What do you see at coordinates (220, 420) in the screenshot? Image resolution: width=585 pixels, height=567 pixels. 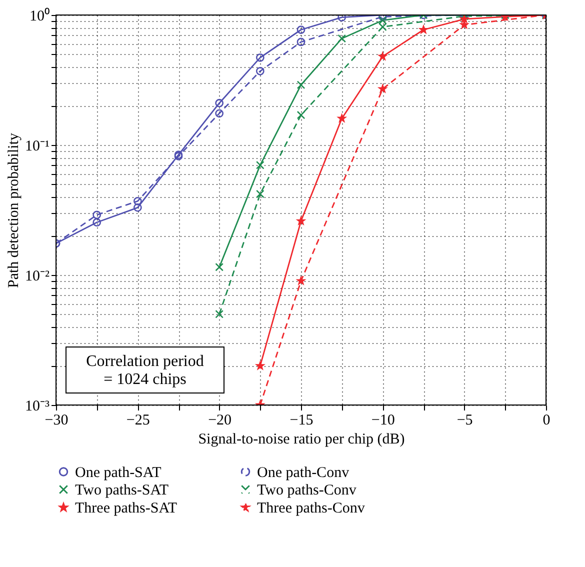 I see `x-tick-label: −20` at bounding box center [220, 420].